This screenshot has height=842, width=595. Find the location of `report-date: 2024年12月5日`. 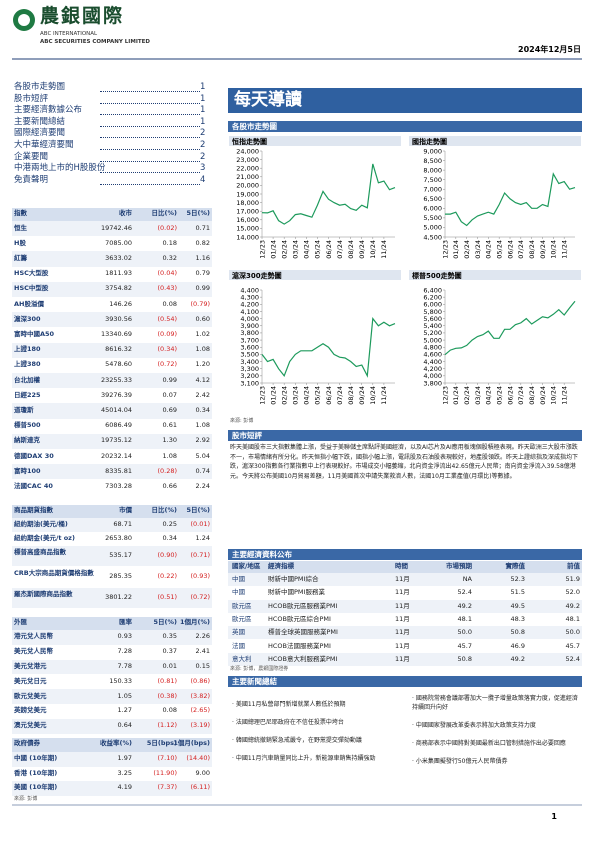

report-date: 2024年12月5日 is located at coordinates (549, 49).